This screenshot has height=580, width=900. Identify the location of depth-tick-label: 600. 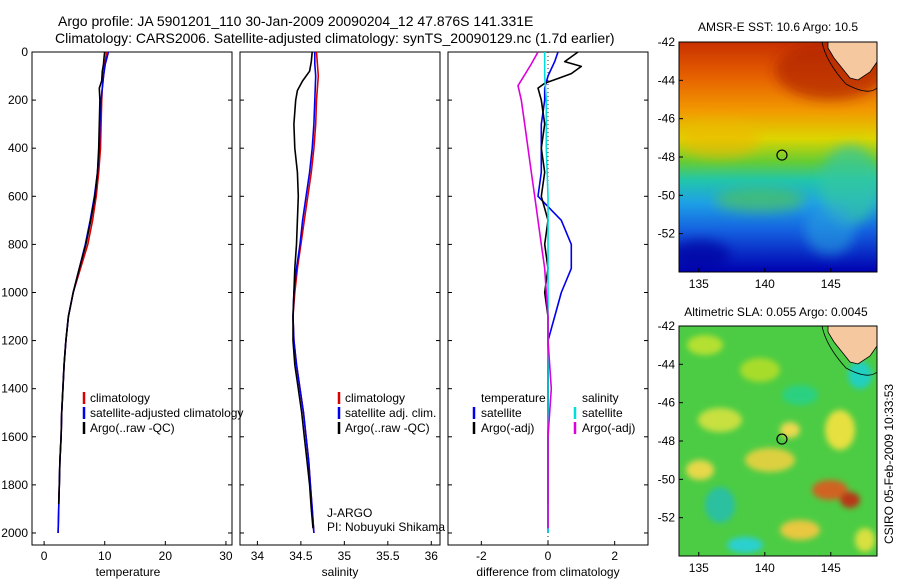
(18, 196).